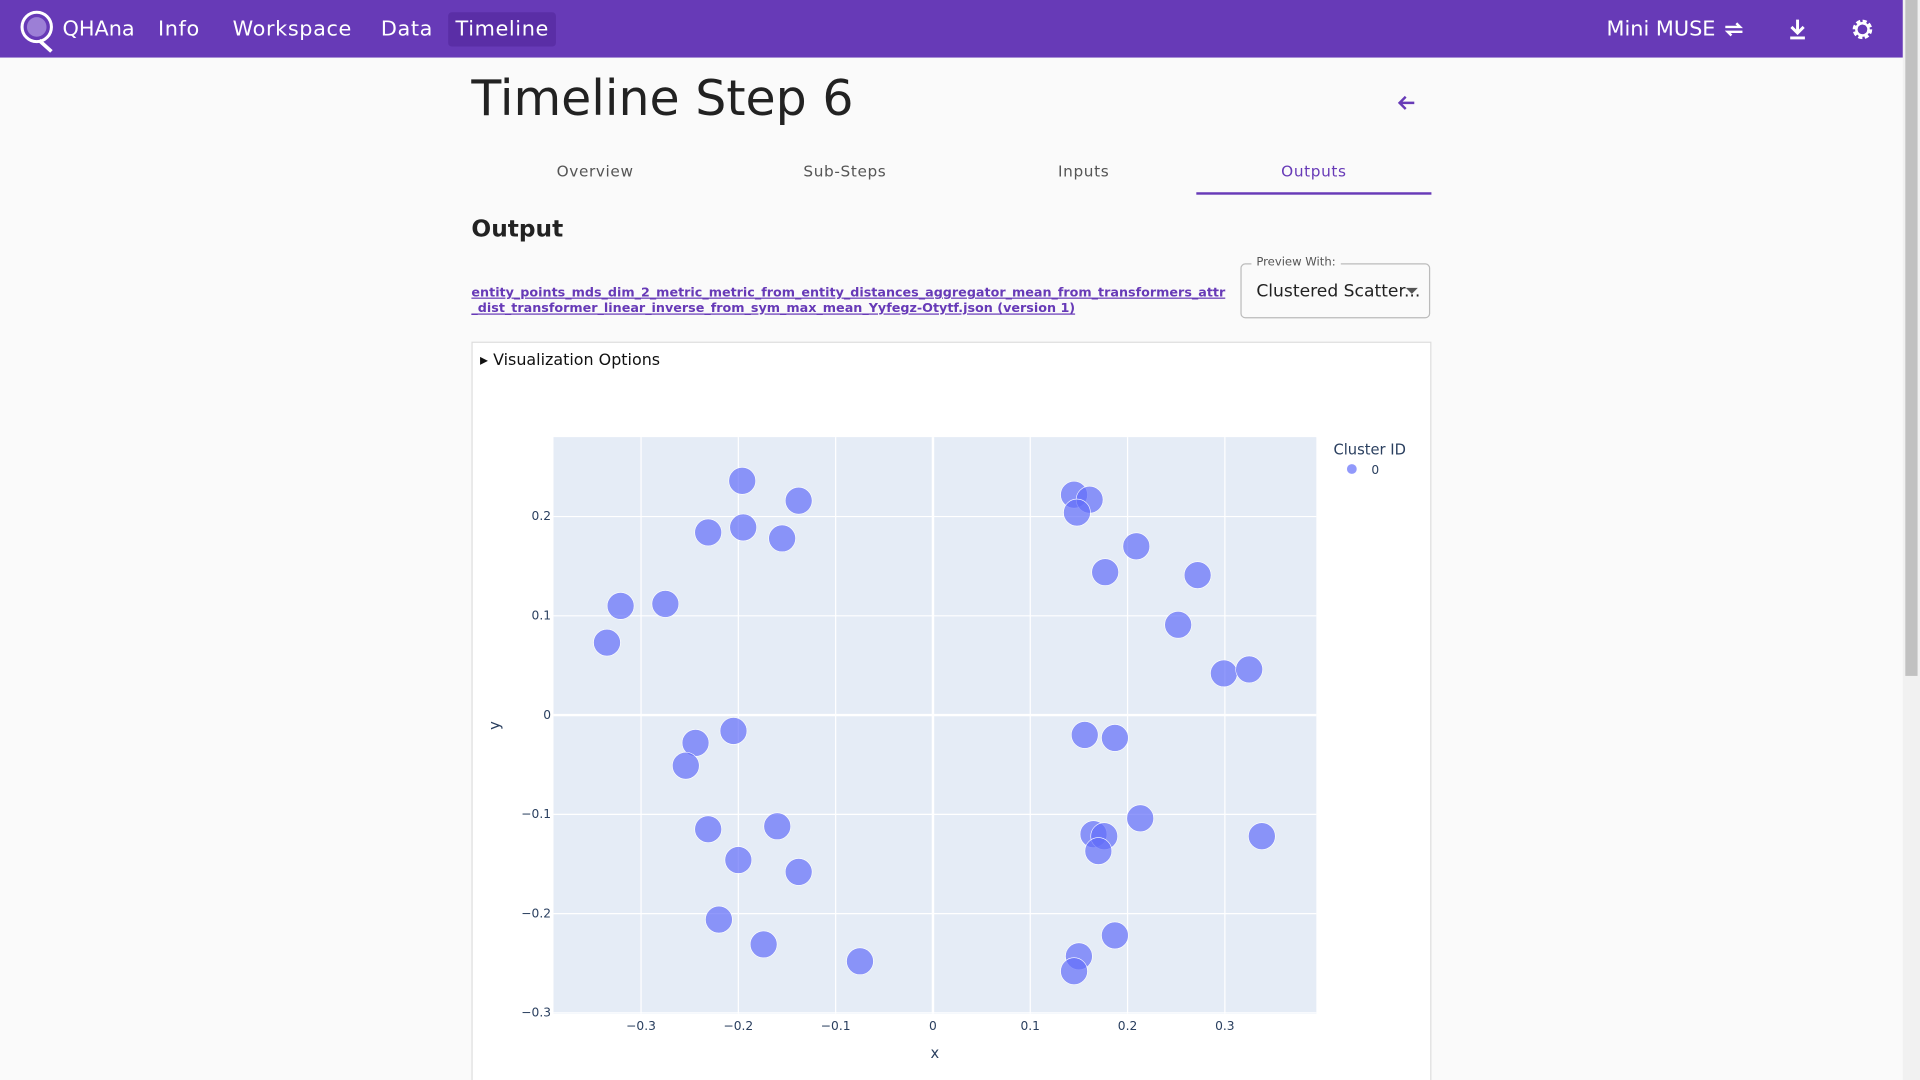  I want to click on scrollbar, so click(1911, 540).